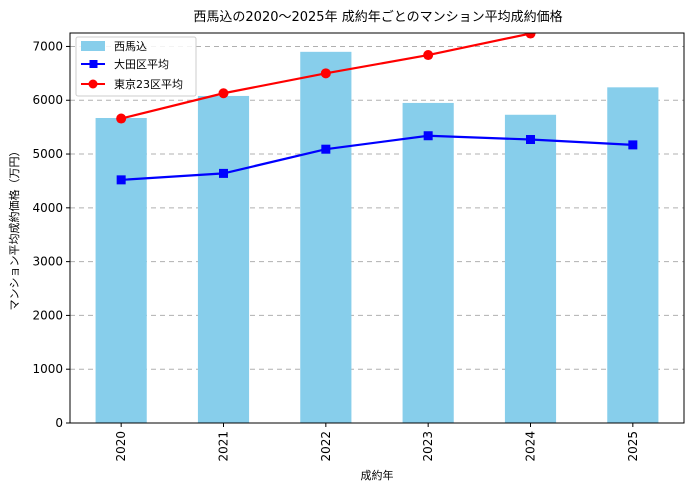  I want to click on y-axis-label: マンション平均成約価格（万円）, so click(14, 228).